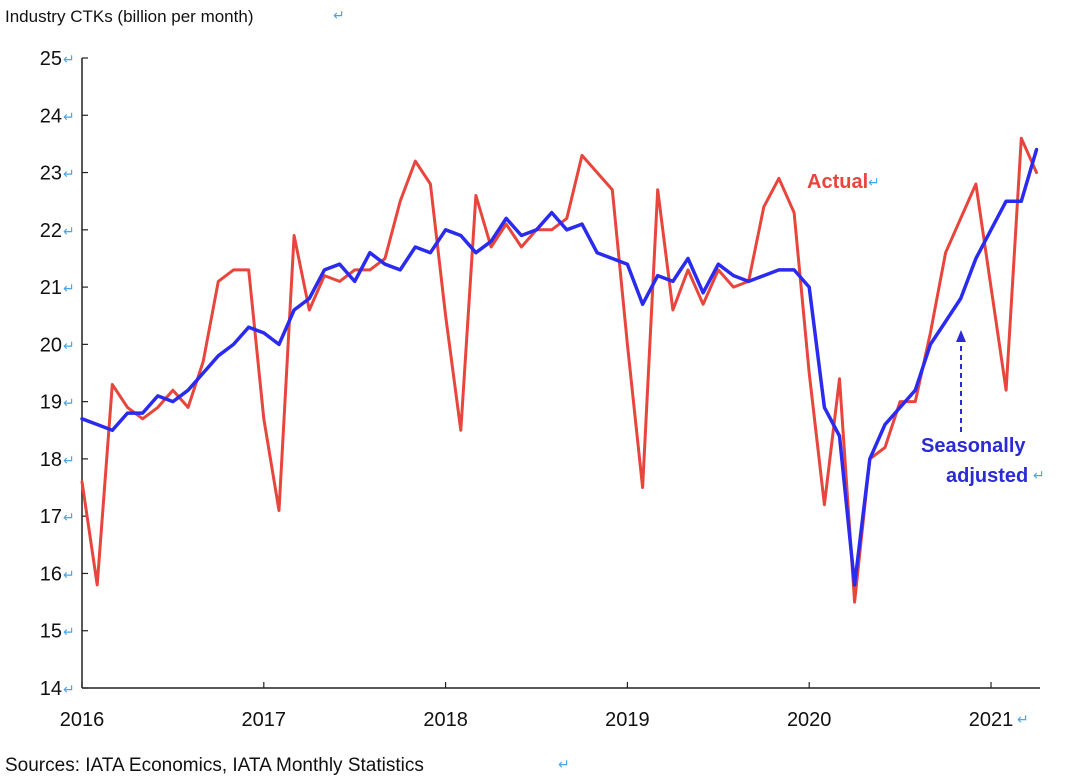 Image resolution: width=1080 pixels, height=783 pixels. What do you see at coordinates (445, 720) in the screenshot?
I see `x-tick-label: 2018` at bounding box center [445, 720].